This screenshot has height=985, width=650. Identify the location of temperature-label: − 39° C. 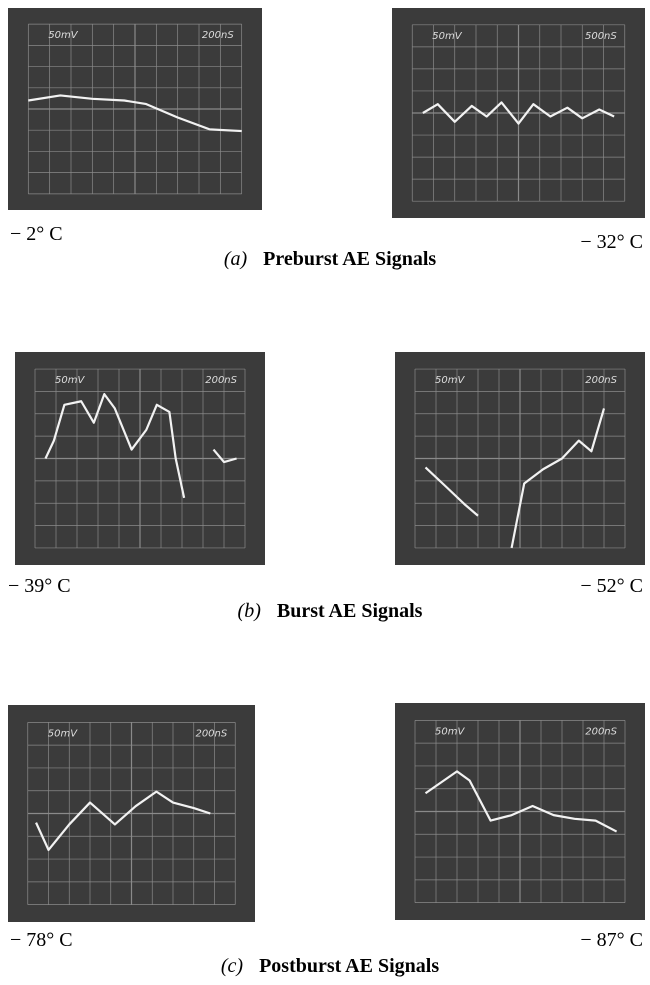
(39, 586).